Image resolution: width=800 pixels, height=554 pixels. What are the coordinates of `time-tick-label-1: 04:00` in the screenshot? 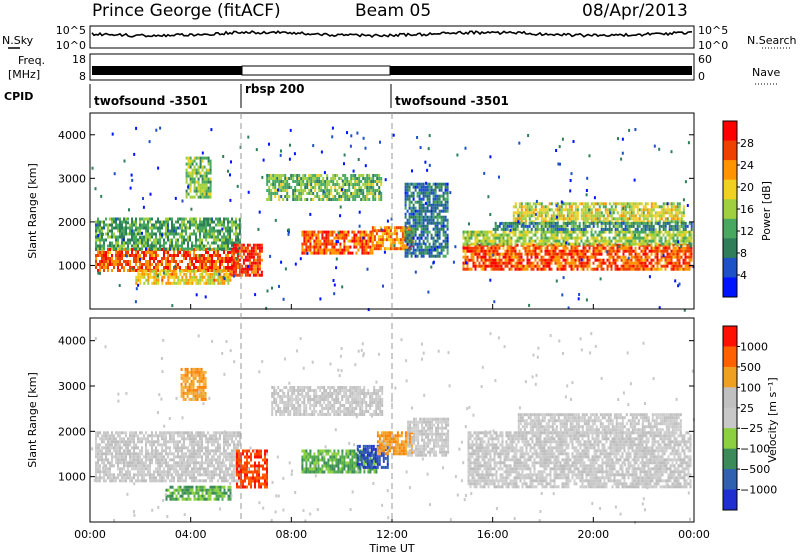 It's located at (191, 534).